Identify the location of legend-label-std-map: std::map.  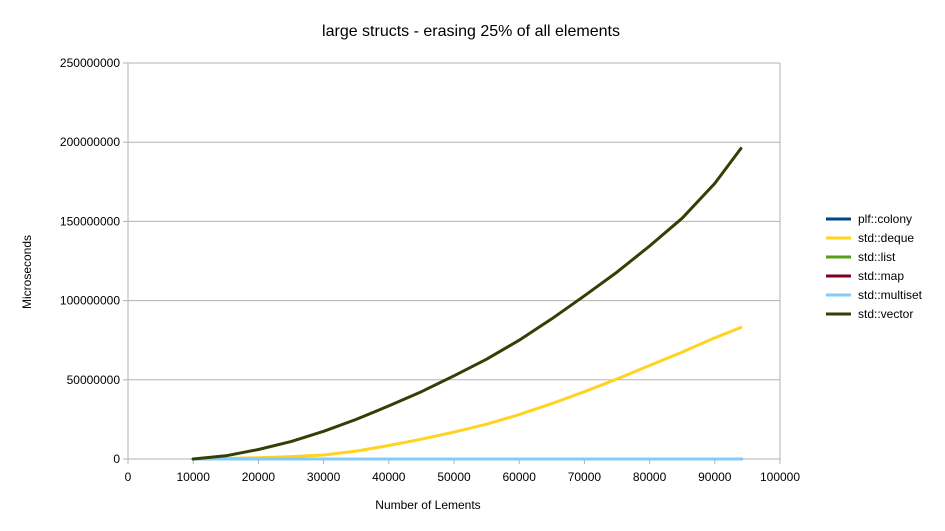
(881, 276).